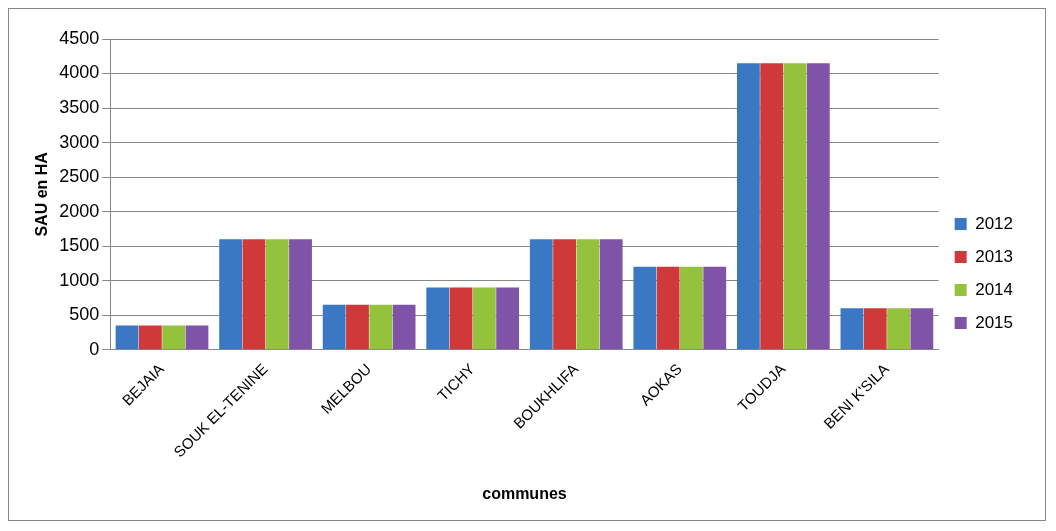 This screenshot has height=531, width=1056. I want to click on y-tick-label: 4500, so click(79, 37).